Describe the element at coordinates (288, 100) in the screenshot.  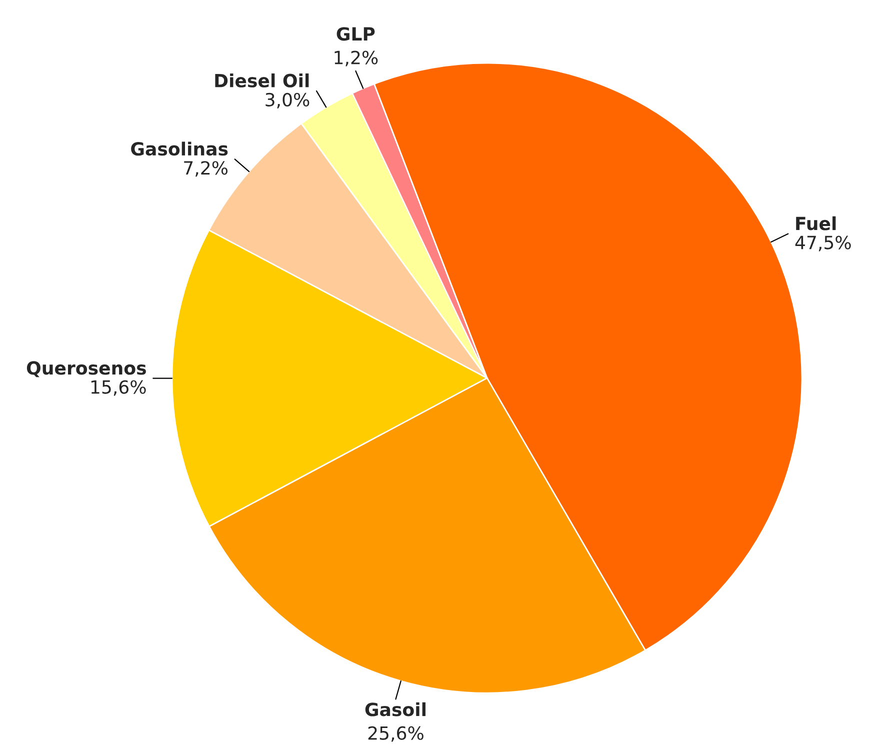
I see `data-label: 3,0%` at that location.